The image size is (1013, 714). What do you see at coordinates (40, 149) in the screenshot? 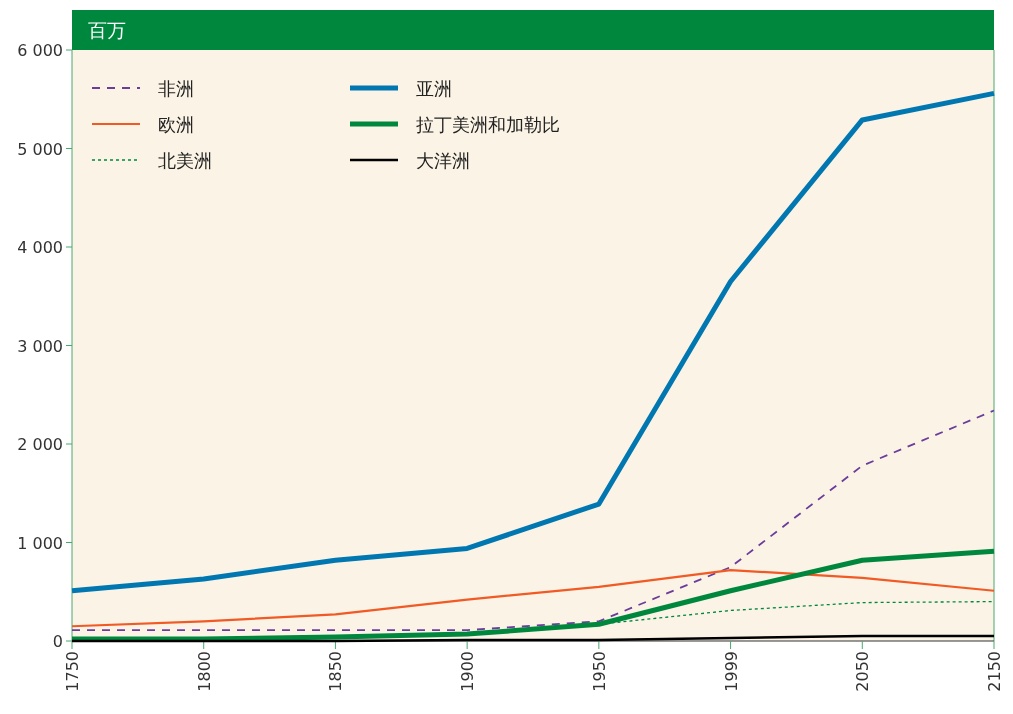
I see `y-tick-label: 5 000` at bounding box center [40, 149].